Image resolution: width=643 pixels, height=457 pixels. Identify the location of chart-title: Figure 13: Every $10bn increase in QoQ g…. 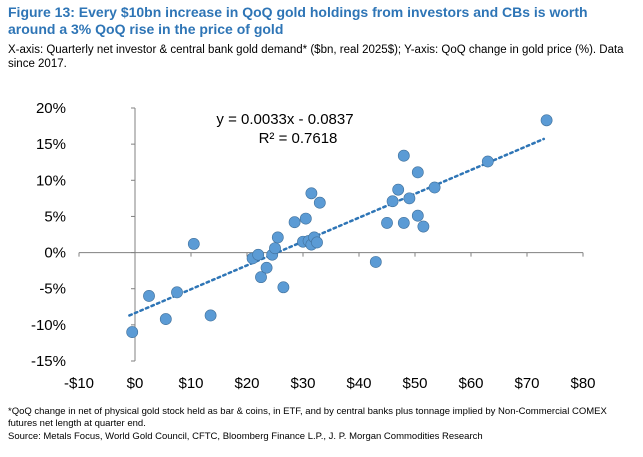
(298, 20).